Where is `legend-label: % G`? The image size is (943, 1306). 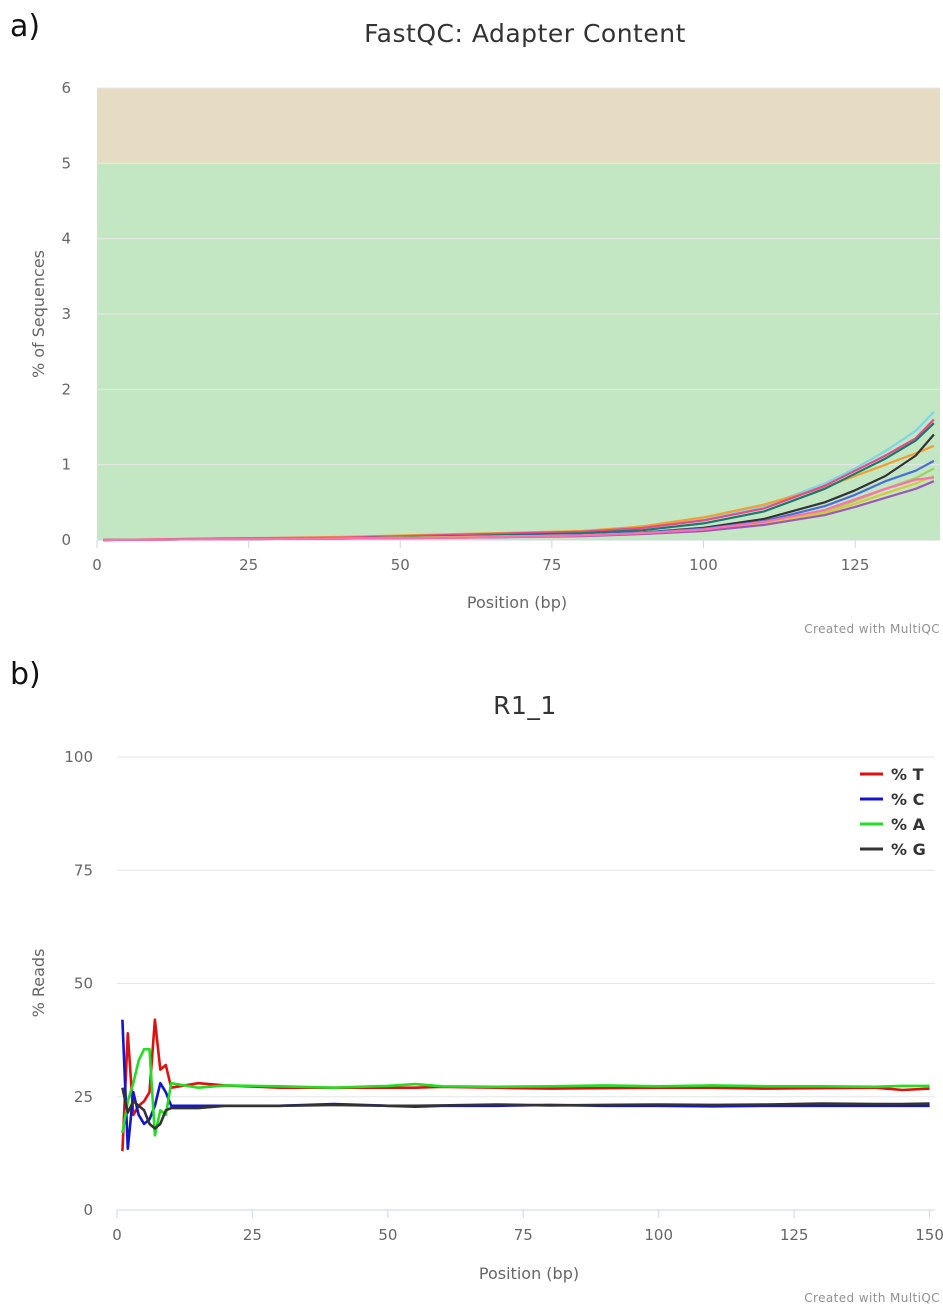 legend-label: % G is located at coordinates (908, 849).